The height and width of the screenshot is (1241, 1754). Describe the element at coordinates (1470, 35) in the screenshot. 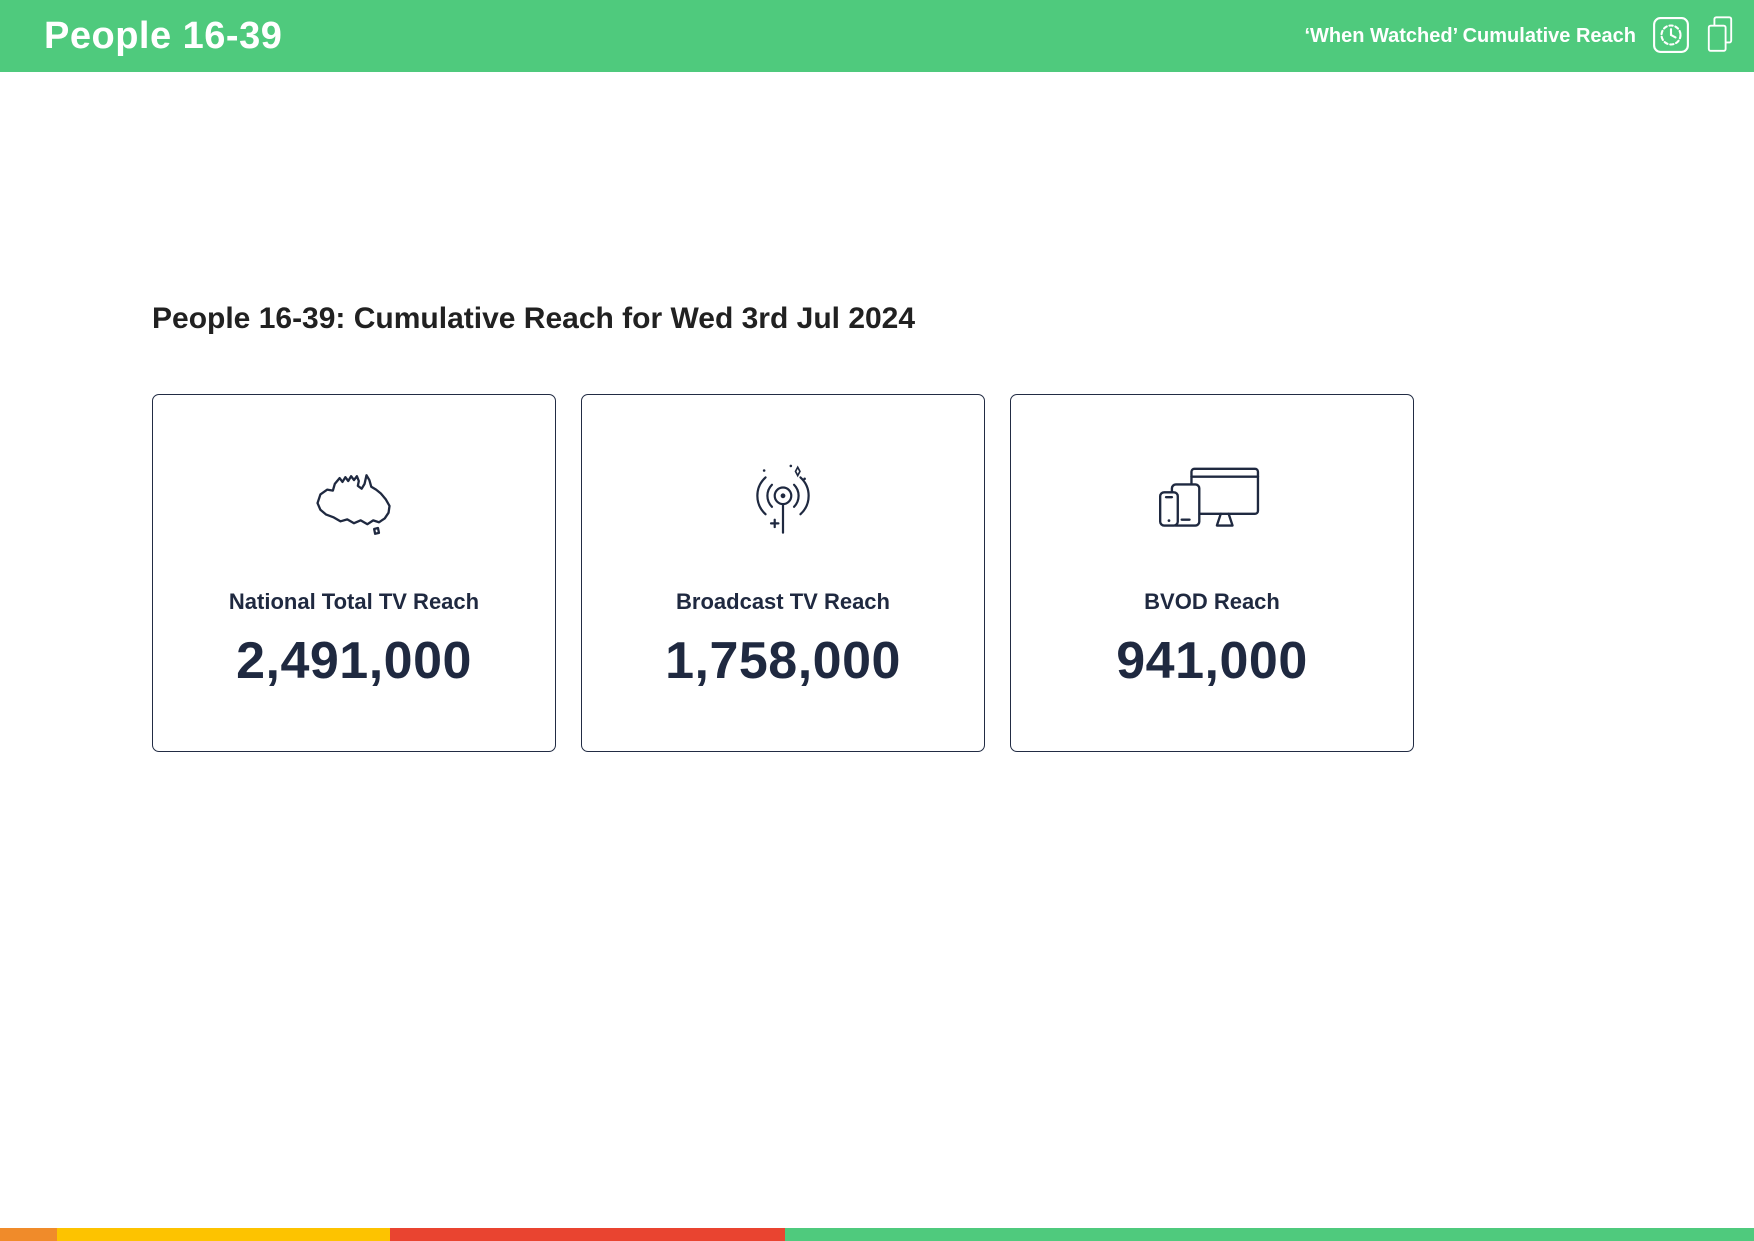

I see `report-subtitle: ‘When Watched’ Cumulative Reach` at that location.